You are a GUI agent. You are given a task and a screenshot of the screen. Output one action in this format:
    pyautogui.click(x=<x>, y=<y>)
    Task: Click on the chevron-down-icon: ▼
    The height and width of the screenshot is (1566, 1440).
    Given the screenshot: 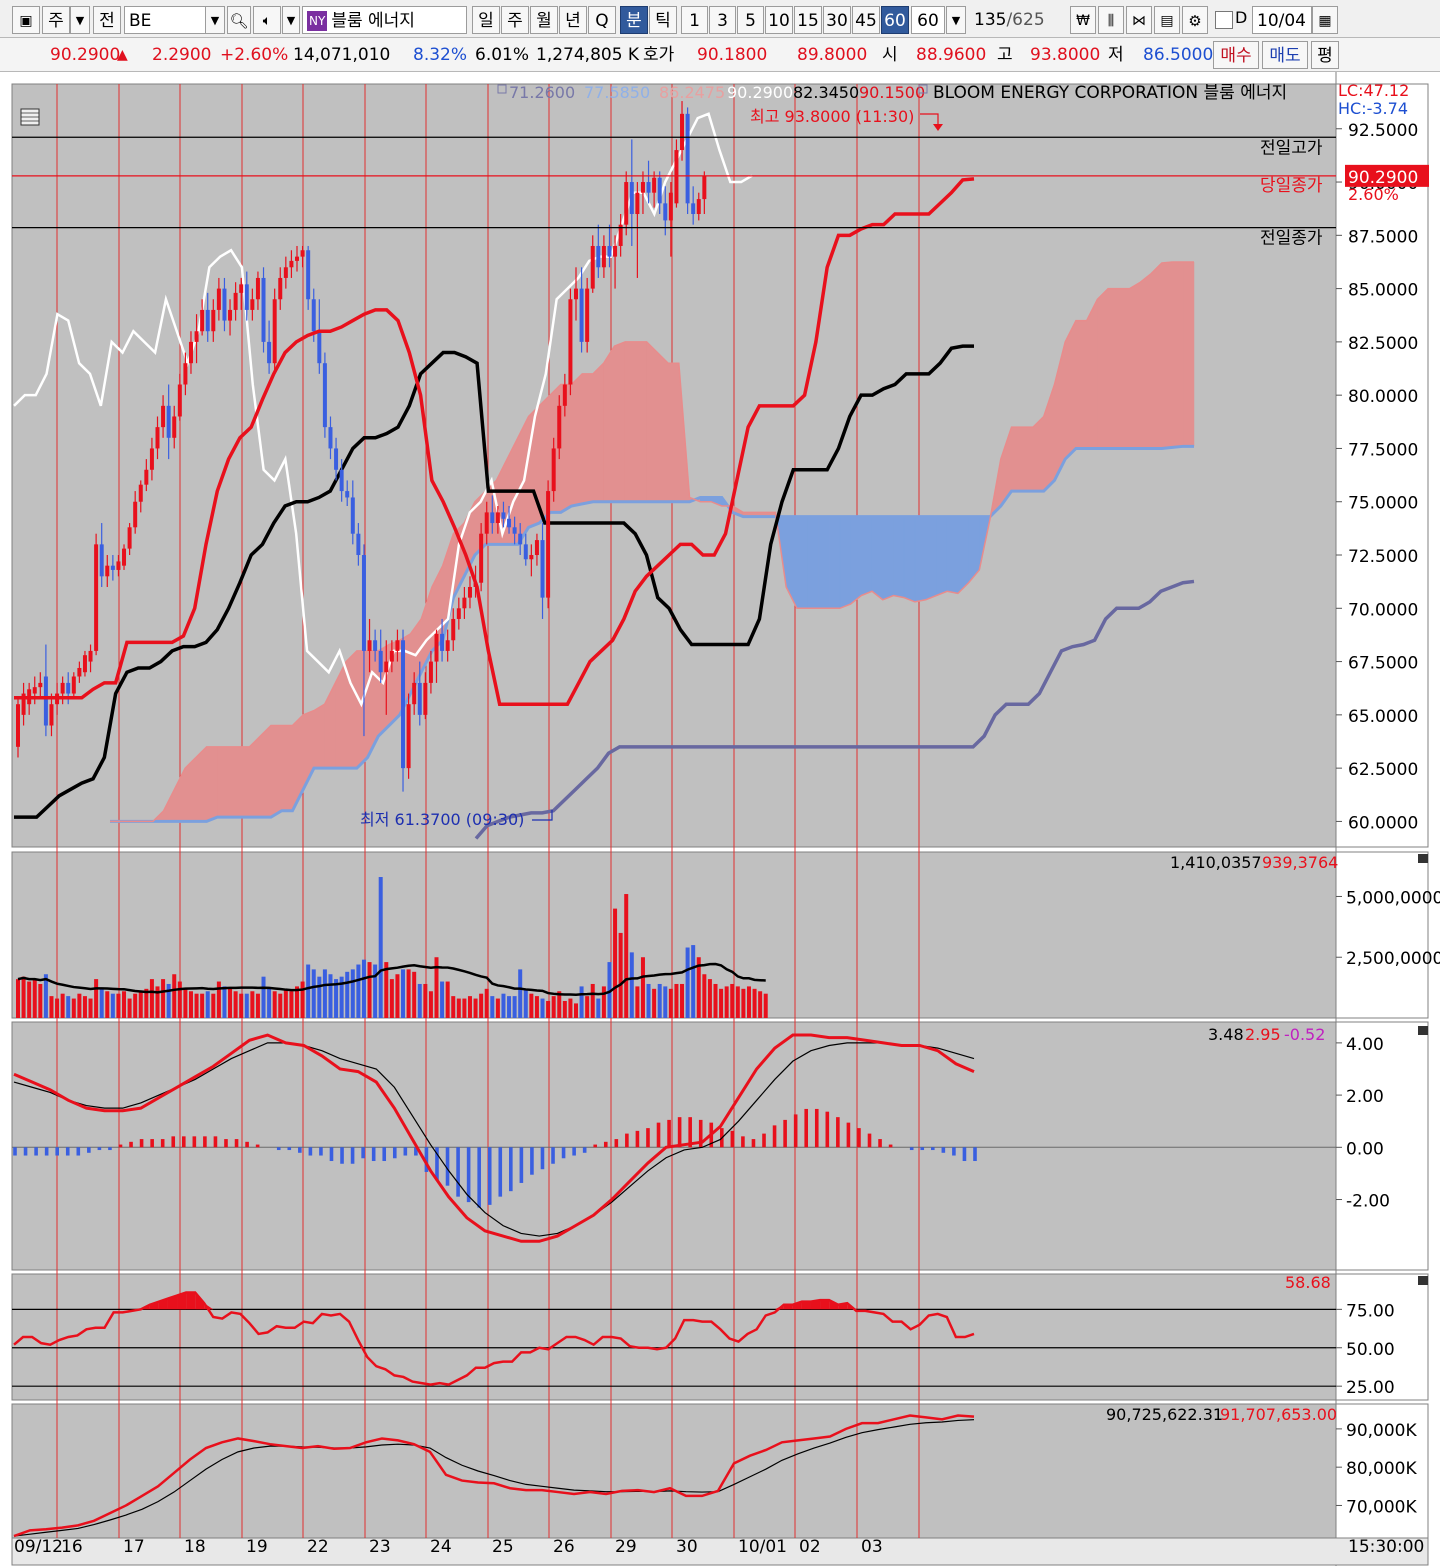 What is the action you would take?
    pyautogui.click(x=80, y=20)
    